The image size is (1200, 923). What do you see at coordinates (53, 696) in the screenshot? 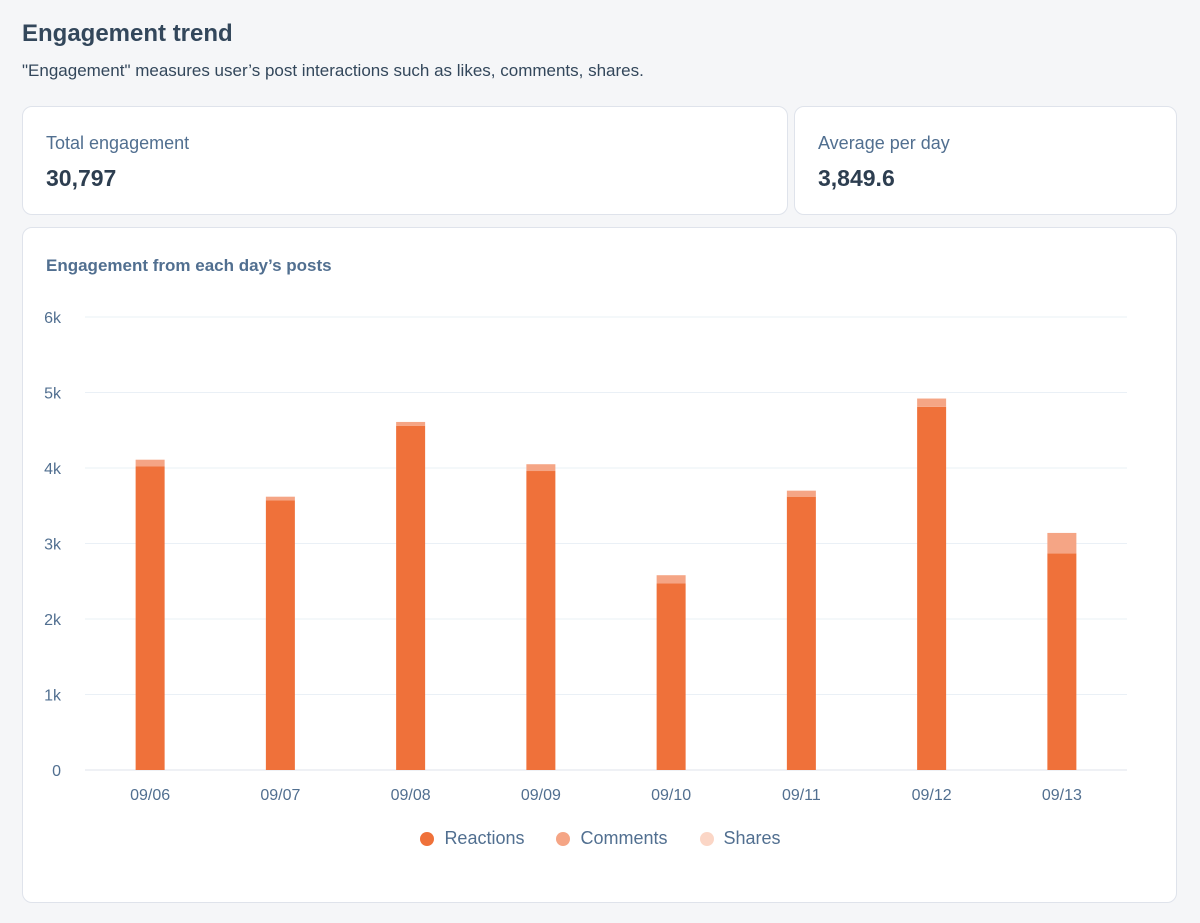
I see `y-tick-label: 1k` at bounding box center [53, 696].